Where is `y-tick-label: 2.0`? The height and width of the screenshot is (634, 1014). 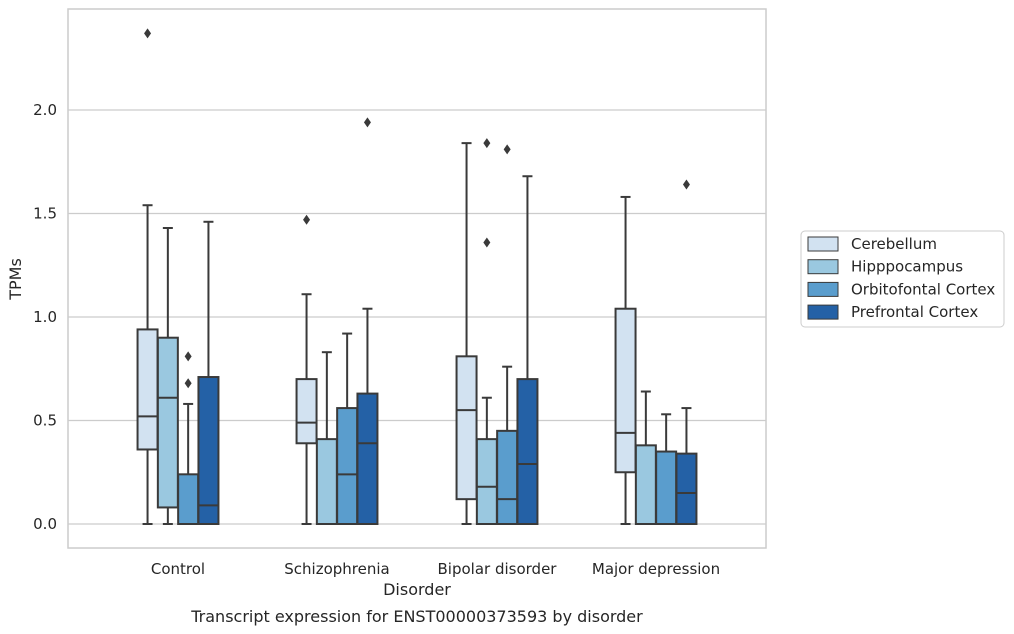
y-tick-label: 2.0 is located at coordinates (45, 110).